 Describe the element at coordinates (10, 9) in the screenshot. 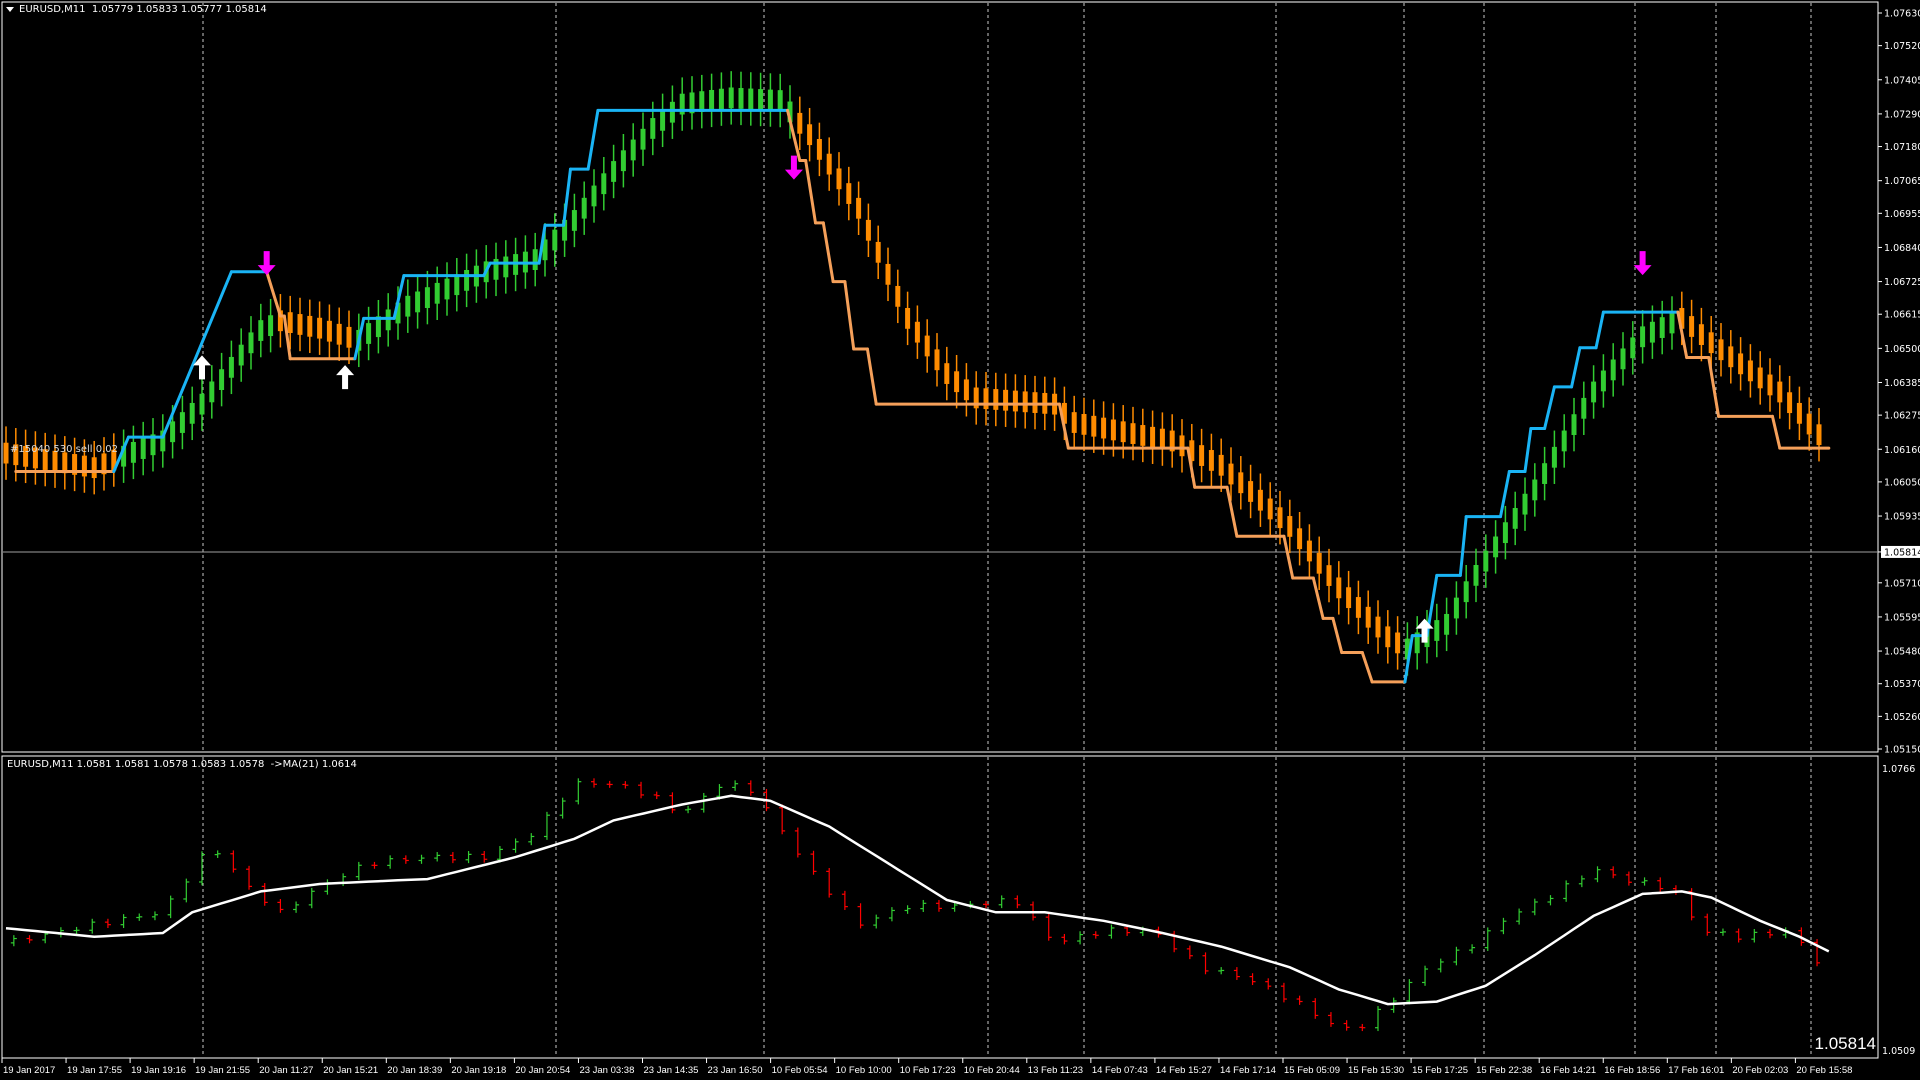

I see `collapse-triangle-icon` at that location.